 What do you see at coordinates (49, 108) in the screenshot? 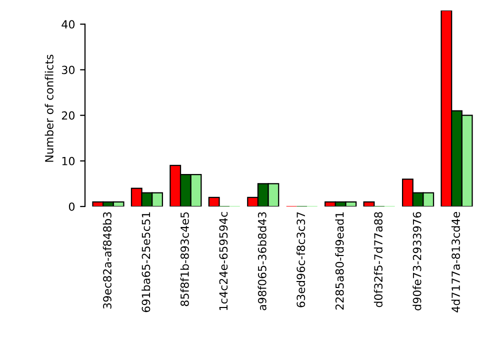
I see `y-axis-title: Number of conflicts` at bounding box center [49, 108].